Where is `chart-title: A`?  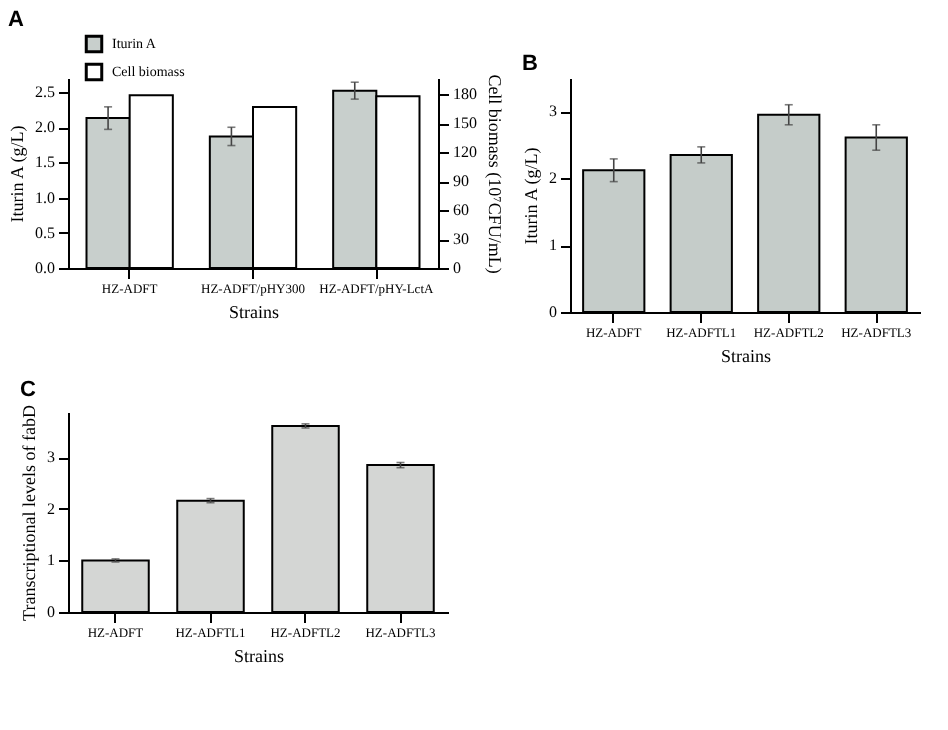
chart-title: A is located at coordinates (16, 20).